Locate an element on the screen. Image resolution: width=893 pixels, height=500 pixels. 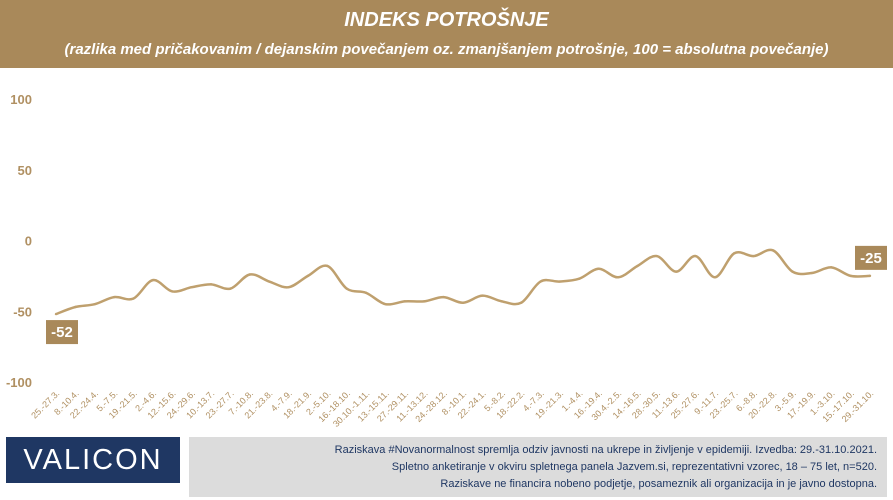
y-tick-label: -100 is located at coordinates (19, 382).